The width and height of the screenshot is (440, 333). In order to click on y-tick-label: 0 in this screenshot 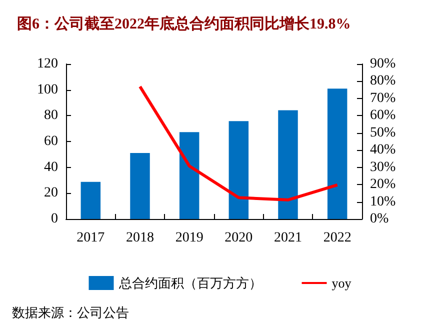, I will do `click(54, 219)`.